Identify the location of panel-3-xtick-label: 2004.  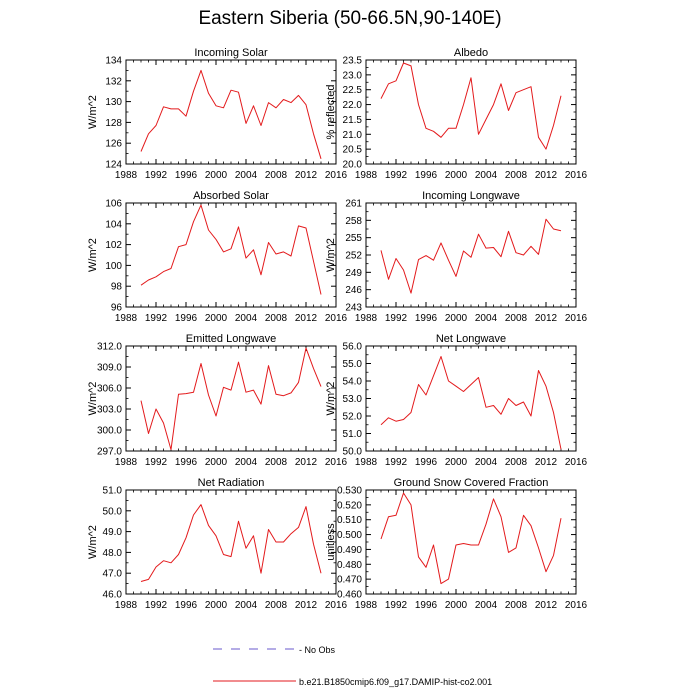
(246, 318).